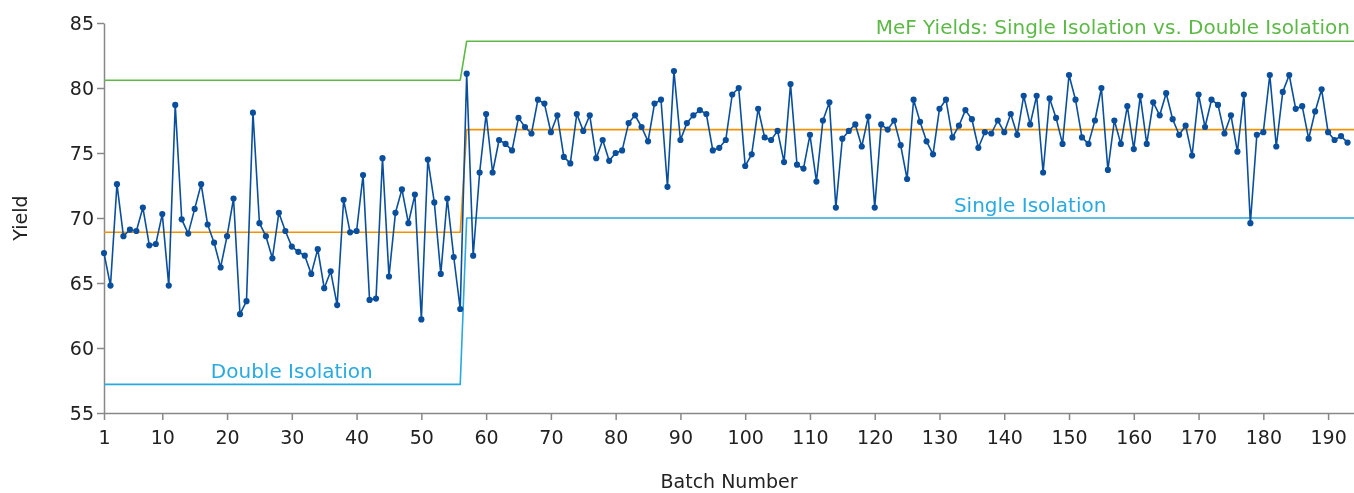  What do you see at coordinates (291, 371) in the screenshot?
I see `annotation: Double Isolation` at bounding box center [291, 371].